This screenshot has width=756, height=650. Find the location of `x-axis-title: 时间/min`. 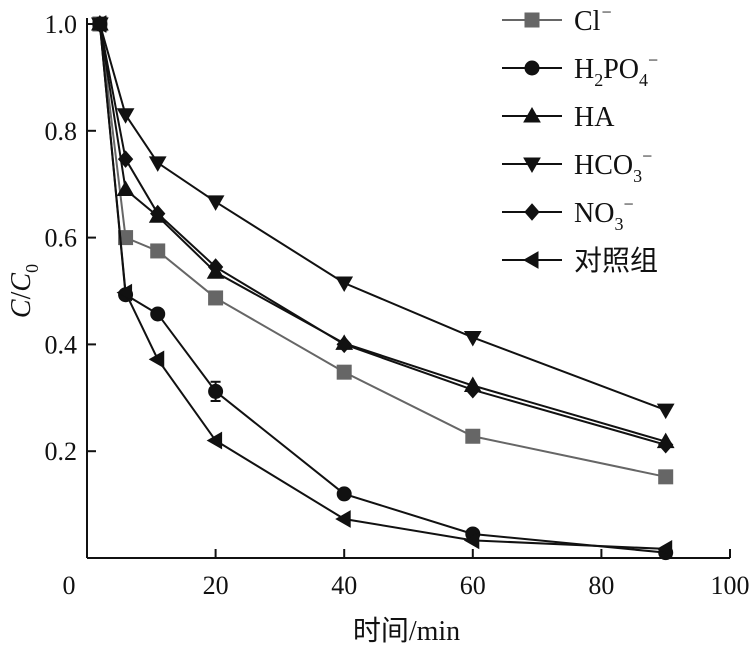

x-axis-title: 时间/min is located at coordinates (406, 631).